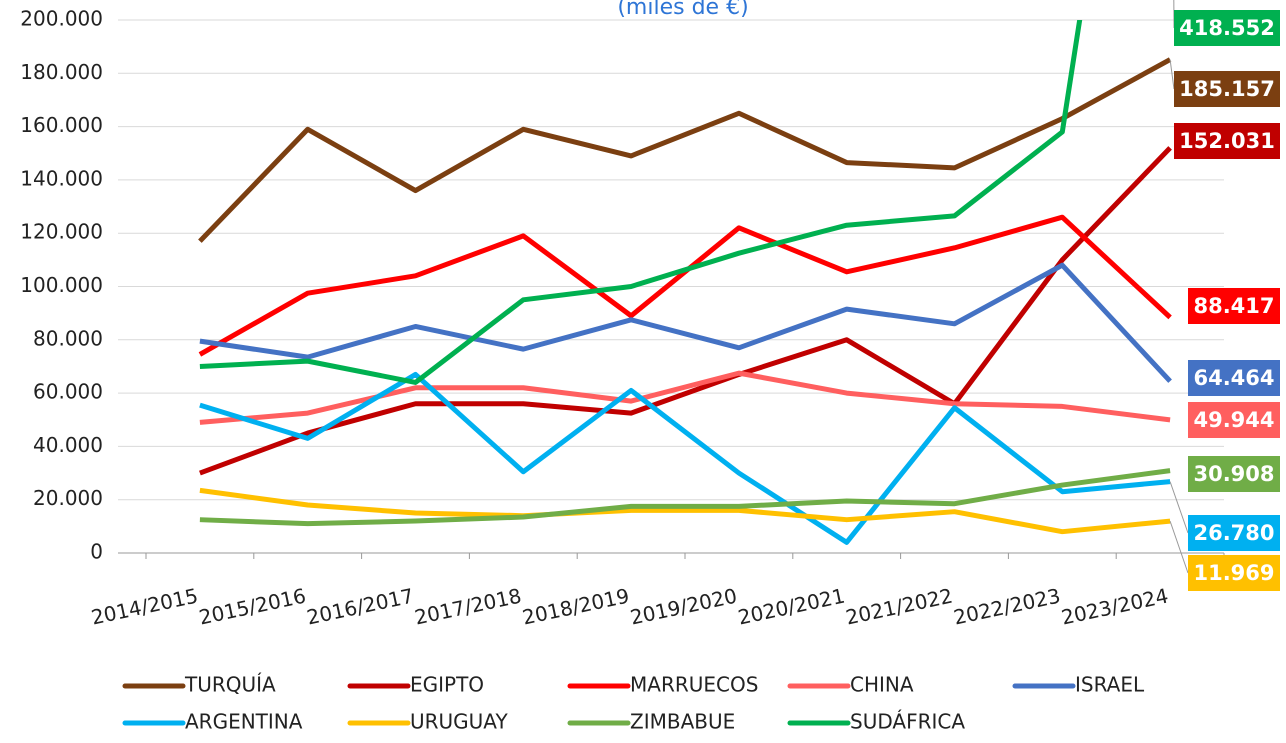  What do you see at coordinates (68, 338) in the screenshot?
I see `y-tick-label: 80.000` at bounding box center [68, 338].